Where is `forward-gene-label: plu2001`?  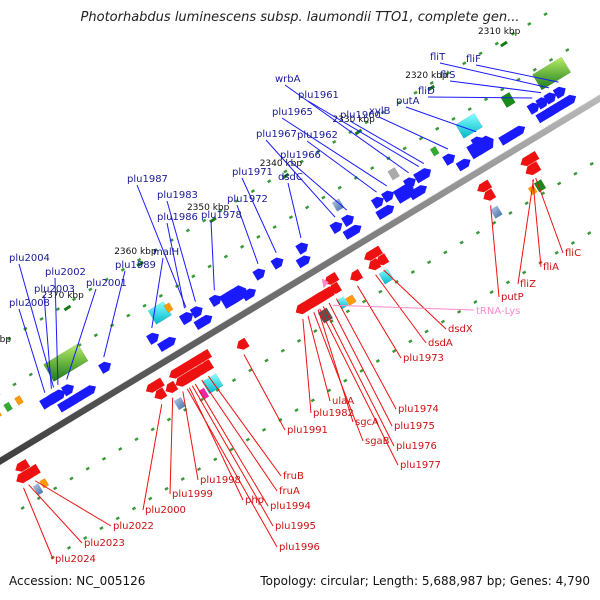
forward-gene-label: plu2001 is located at coordinates (106, 283).